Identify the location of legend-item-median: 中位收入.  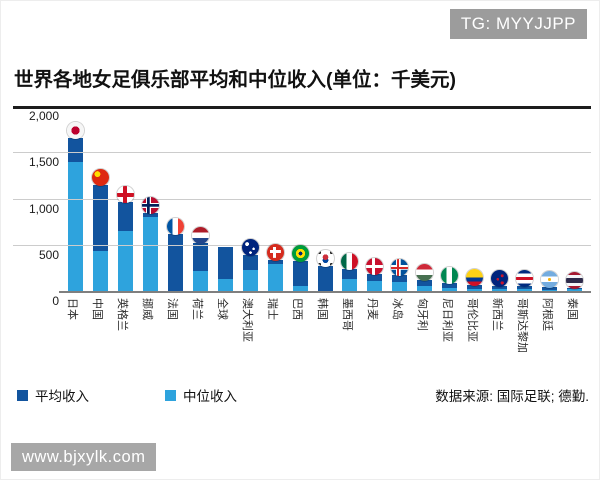
(201, 395).